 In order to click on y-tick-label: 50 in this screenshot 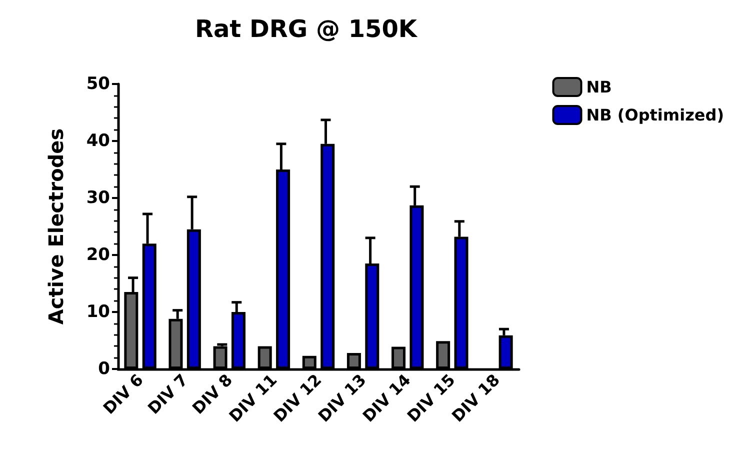, I will do `click(98, 84)`.